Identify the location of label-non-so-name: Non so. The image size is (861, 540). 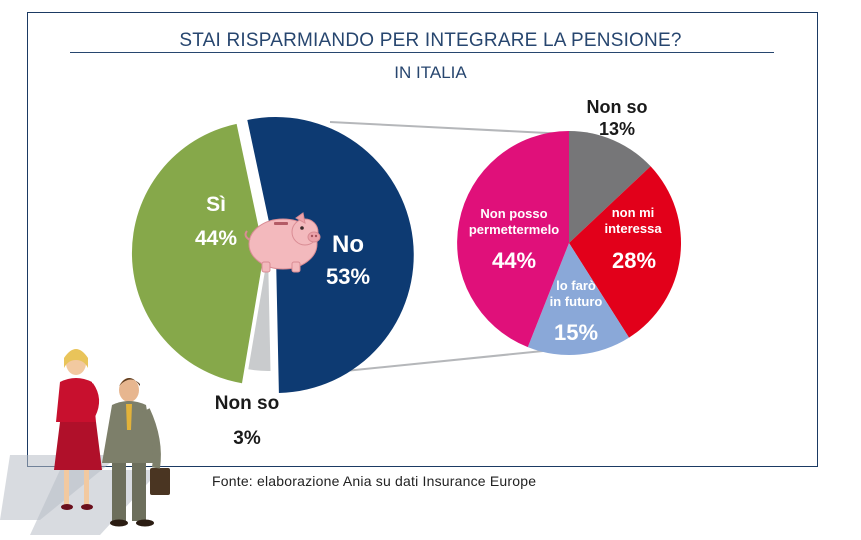
(247, 403).